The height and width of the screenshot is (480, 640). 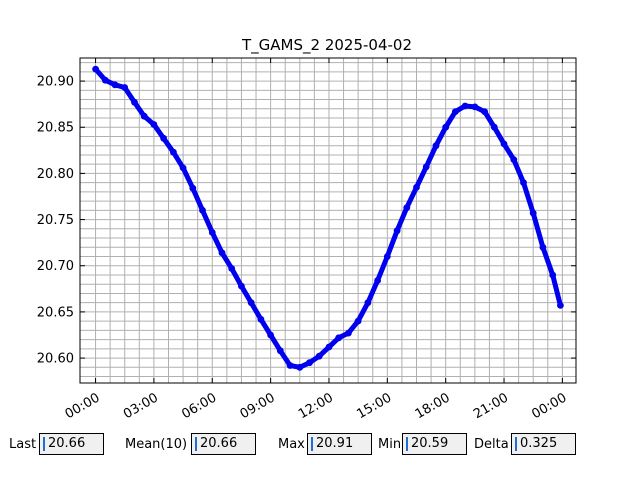 I want to click on x-tick-label: 09:00, so click(x=258, y=406).